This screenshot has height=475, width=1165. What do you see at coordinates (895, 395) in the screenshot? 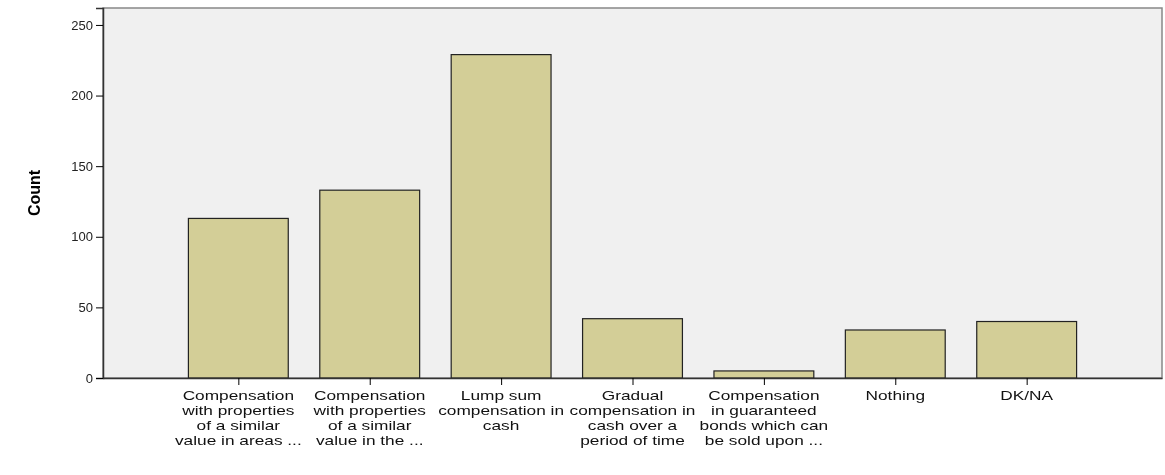
I see `x-tick-label: Nothing` at bounding box center [895, 395].